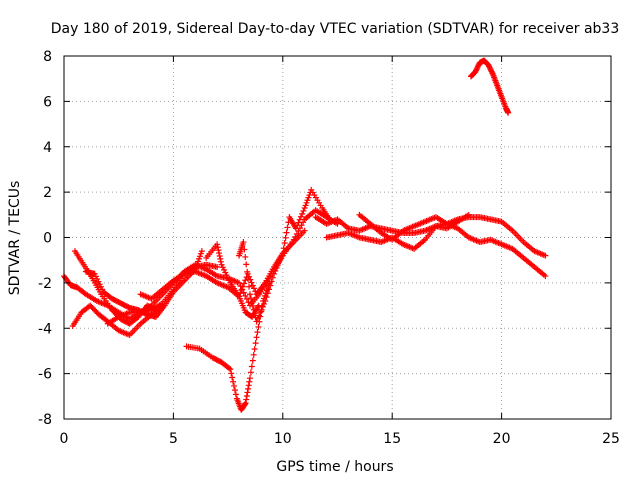 The width and height of the screenshot is (640, 480). I want to click on y-tick-label: -4, so click(45, 329).